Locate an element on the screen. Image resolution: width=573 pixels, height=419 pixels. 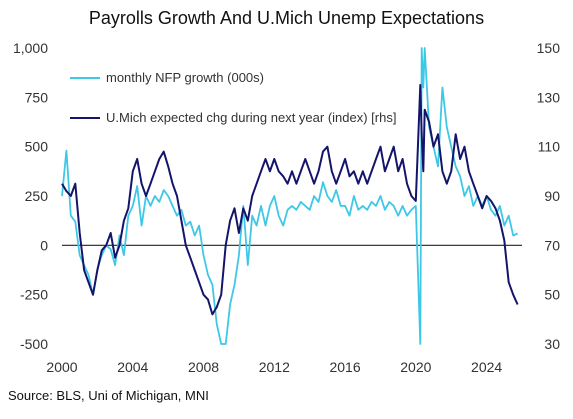
left-axis-tick-label: -250 is located at coordinates (34, 295).